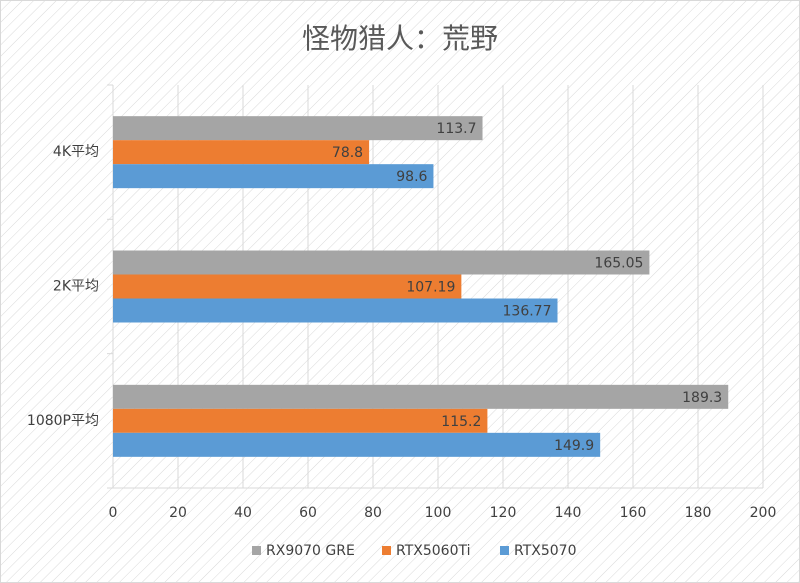 Image resolution: width=800 pixels, height=583 pixels. What do you see at coordinates (178, 513) in the screenshot?
I see `x-tick-label: 20` at bounding box center [178, 513].